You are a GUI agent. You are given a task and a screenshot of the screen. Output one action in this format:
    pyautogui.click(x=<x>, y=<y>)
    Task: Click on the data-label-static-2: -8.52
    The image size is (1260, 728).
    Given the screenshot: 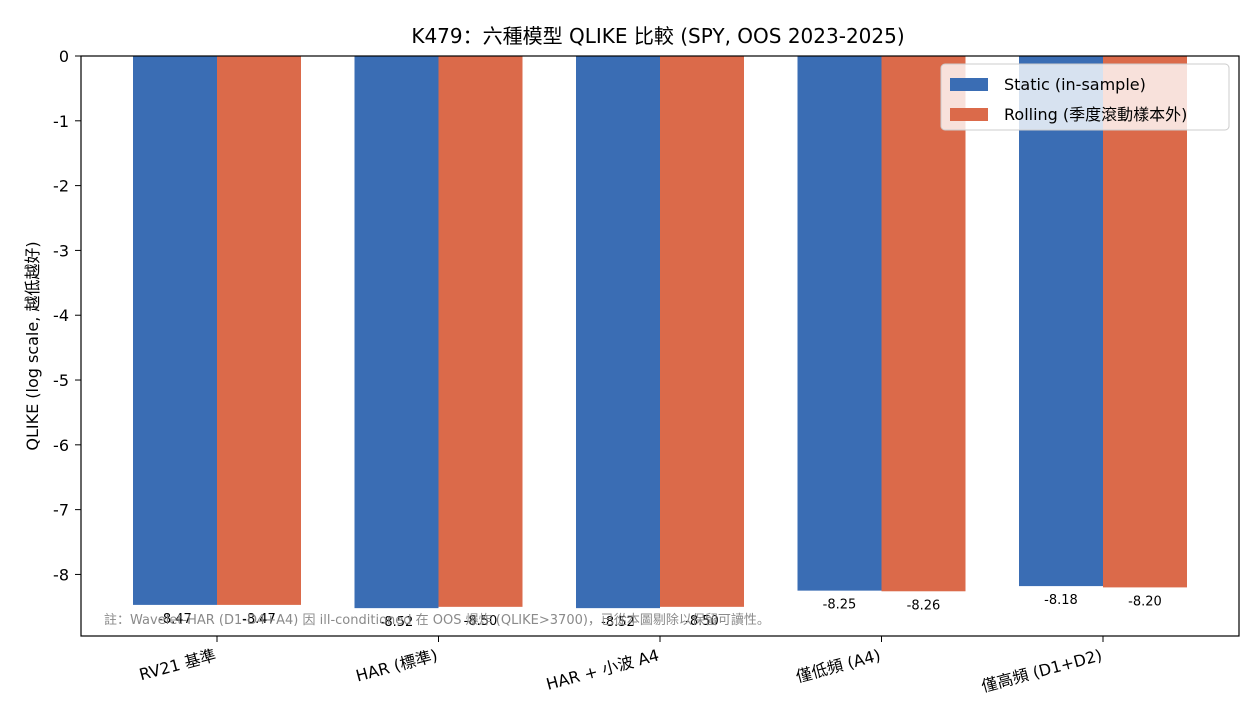 What is the action you would take?
    pyautogui.click(x=618, y=622)
    